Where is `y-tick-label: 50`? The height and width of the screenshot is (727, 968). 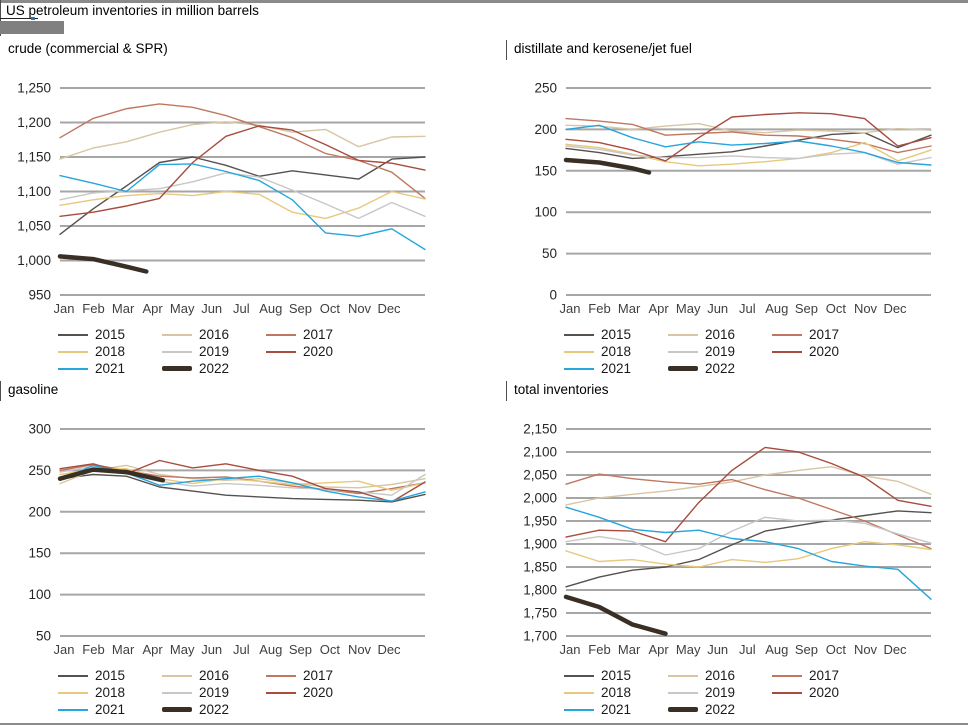
y-tick-label: 50 is located at coordinates (549, 253).